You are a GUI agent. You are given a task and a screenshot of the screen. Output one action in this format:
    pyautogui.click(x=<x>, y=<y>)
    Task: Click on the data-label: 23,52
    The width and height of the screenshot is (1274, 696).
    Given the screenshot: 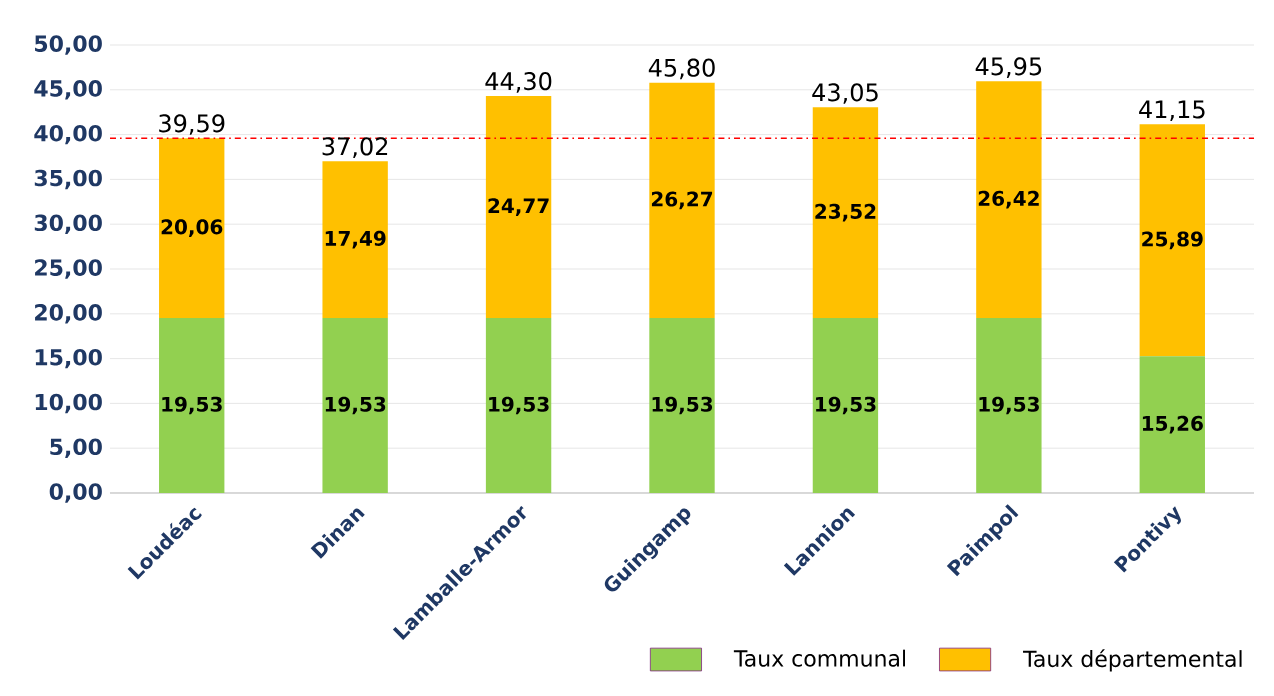 What is the action you would take?
    pyautogui.click(x=845, y=212)
    